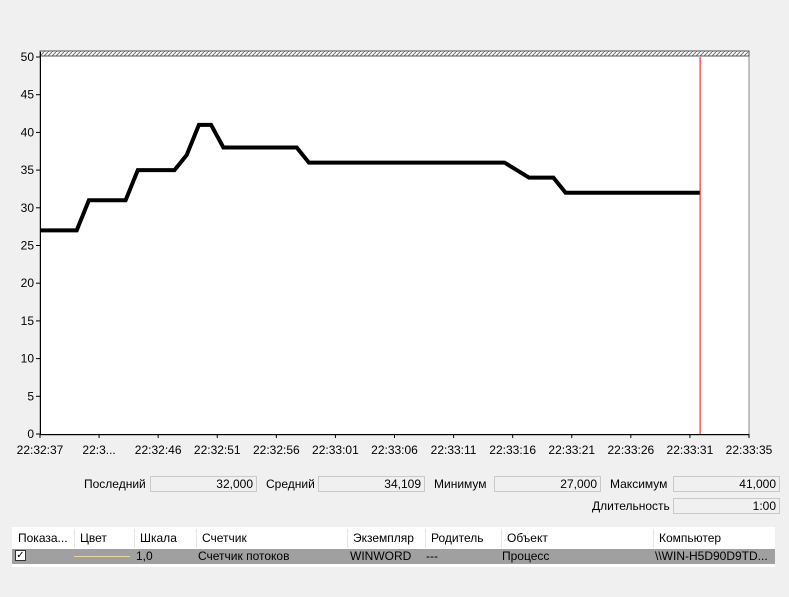  Describe the element at coordinates (30, 434) in the screenshot. I see `y-tick-label: 0` at that location.